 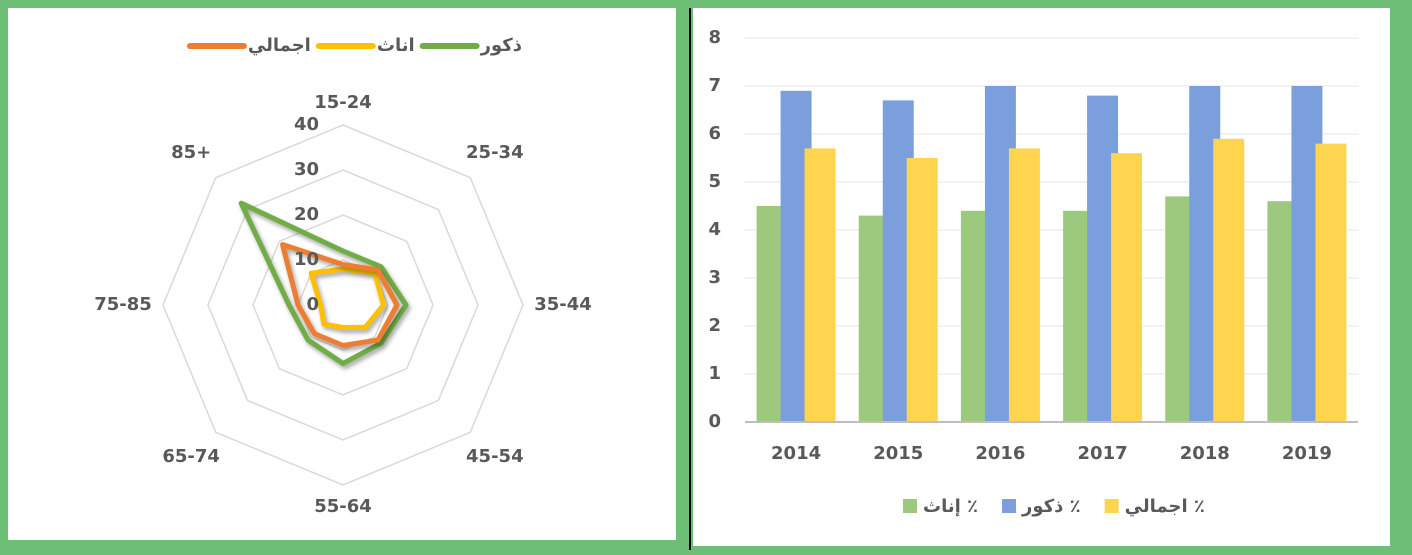 I want to click on y-tick-label: 4, so click(x=714, y=229).